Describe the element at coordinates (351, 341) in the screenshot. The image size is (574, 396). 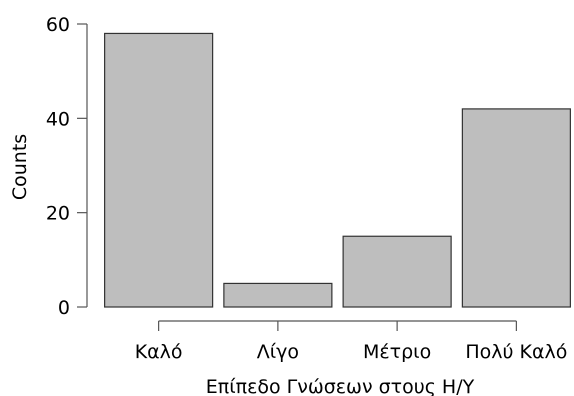
I see `x-axis: Καλό Λίγο Μέτριο Πολύ Καλό` at that location.